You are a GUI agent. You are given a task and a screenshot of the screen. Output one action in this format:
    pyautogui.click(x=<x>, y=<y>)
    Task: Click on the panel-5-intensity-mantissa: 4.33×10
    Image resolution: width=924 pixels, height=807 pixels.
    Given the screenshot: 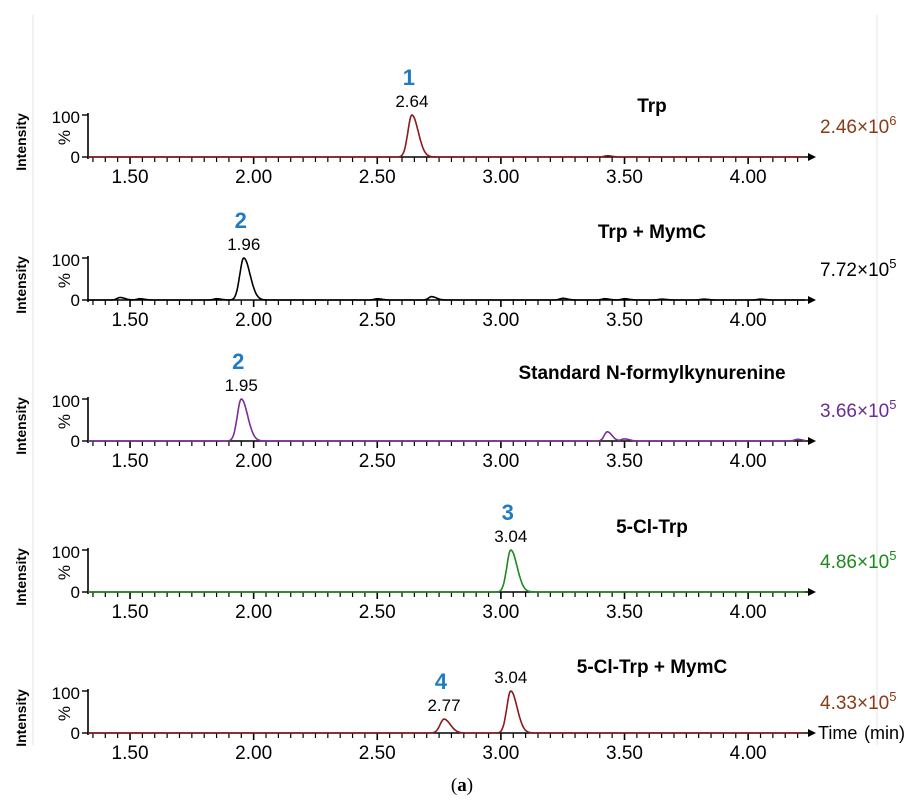 What is the action you would take?
    pyautogui.click(x=854, y=703)
    